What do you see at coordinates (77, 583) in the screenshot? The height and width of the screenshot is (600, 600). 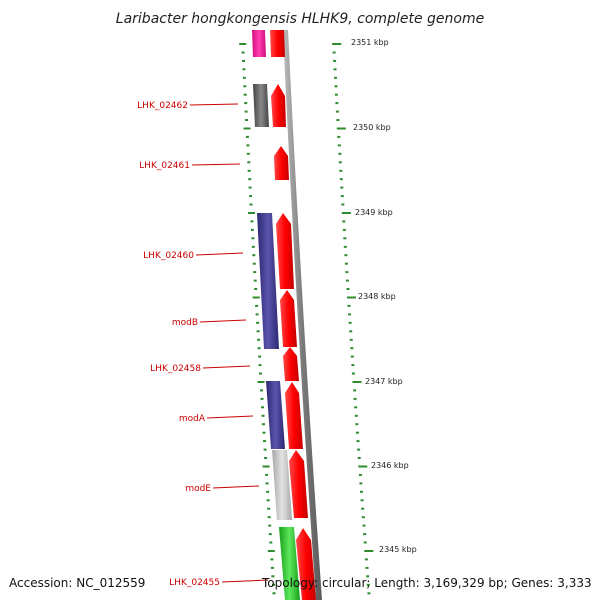 I see `accession-text: Accession: NC_012559` at bounding box center [77, 583].